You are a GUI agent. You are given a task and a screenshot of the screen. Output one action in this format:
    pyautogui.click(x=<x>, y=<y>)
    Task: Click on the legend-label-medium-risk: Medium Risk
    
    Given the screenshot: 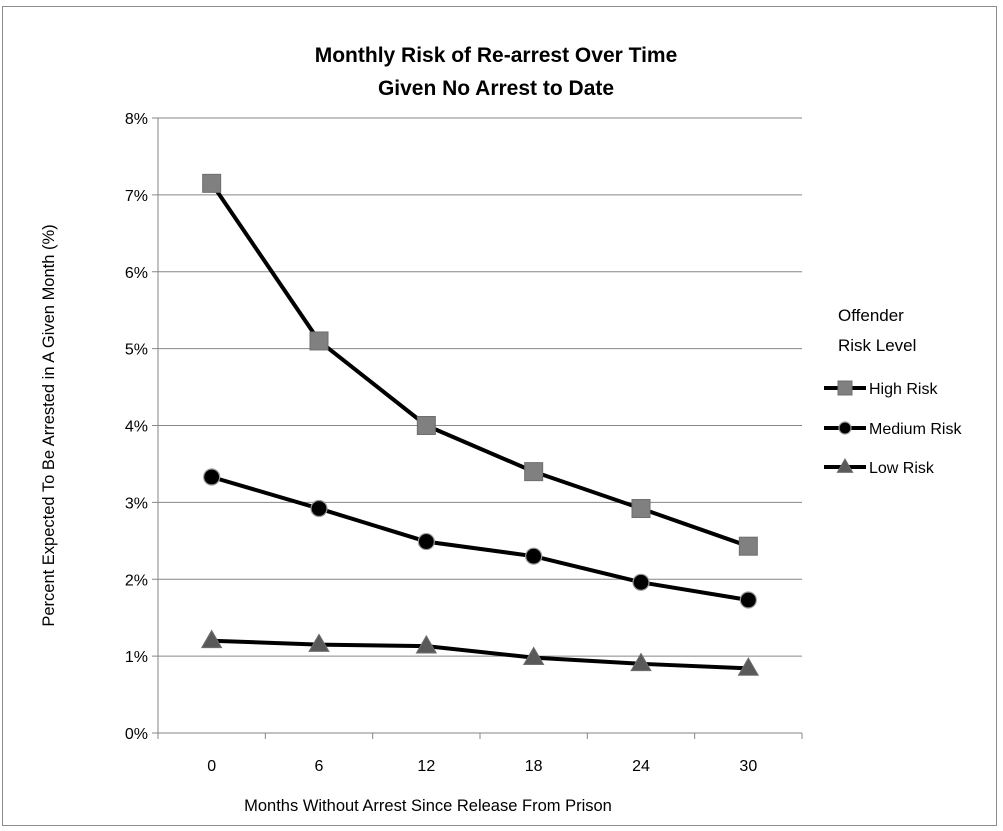 What is the action you would take?
    pyautogui.click(x=915, y=429)
    